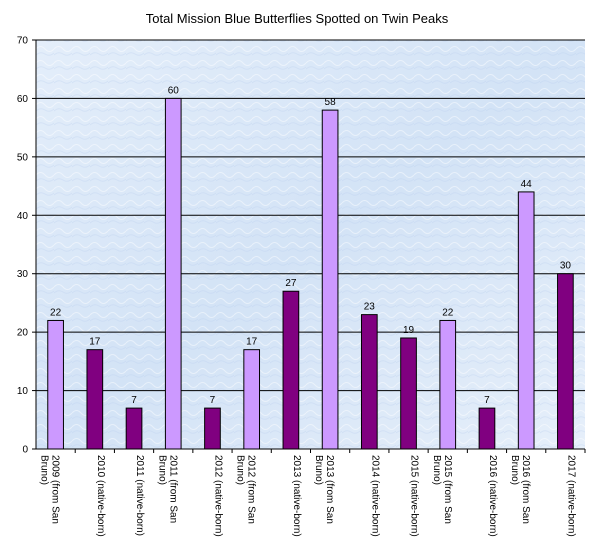 This screenshot has height=542, width=594. What do you see at coordinates (174, 90) in the screenshot?
I see `data-label: 60` at bounding box center [174, 90].